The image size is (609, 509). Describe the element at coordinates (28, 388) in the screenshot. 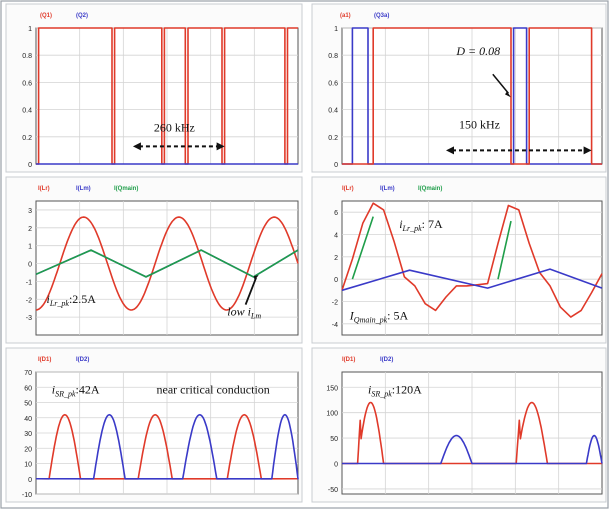

I see `y-tick-label: 60` at that location.